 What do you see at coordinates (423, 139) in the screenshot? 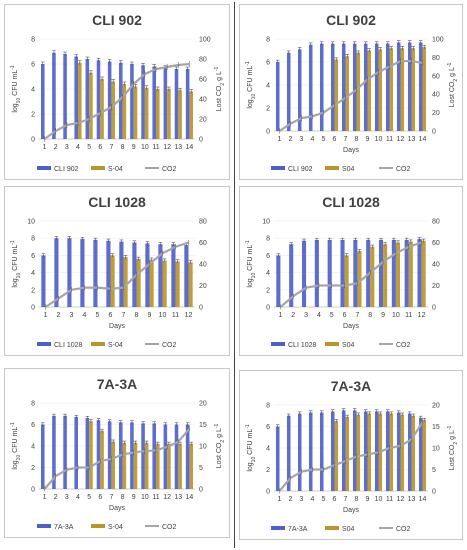
I see `x-tick-label: 14` at bounding box center [423, 139].